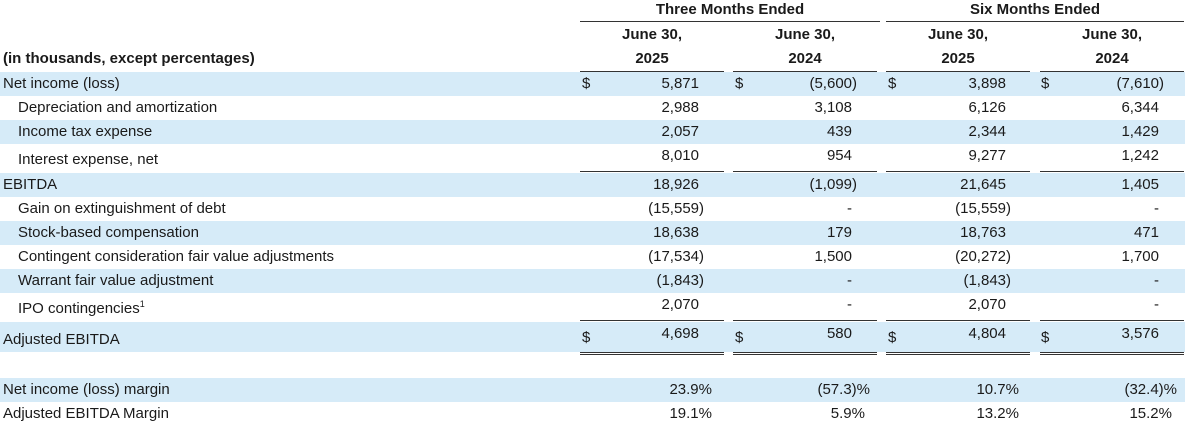  I want to click on value-6m-2024: 3,576, so click(1140, 333).